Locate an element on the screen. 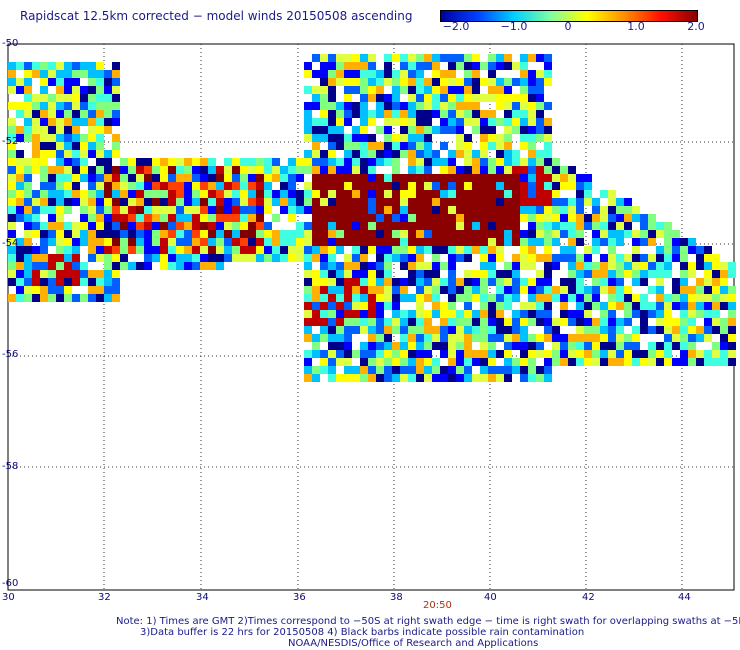 The image size is (740, 650). y-tick-label: -50 is located at coordinates (10, 43).